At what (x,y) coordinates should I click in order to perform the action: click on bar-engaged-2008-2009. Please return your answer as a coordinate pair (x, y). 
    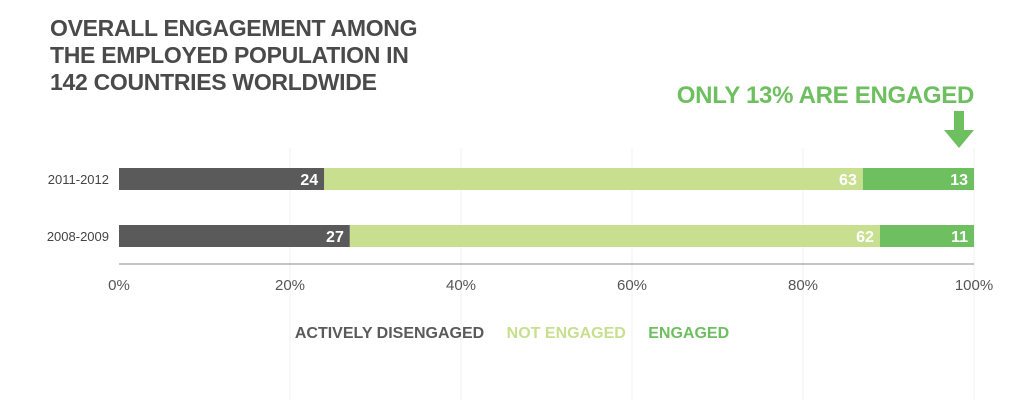
    Looking at the image, I should click on (926, 236).